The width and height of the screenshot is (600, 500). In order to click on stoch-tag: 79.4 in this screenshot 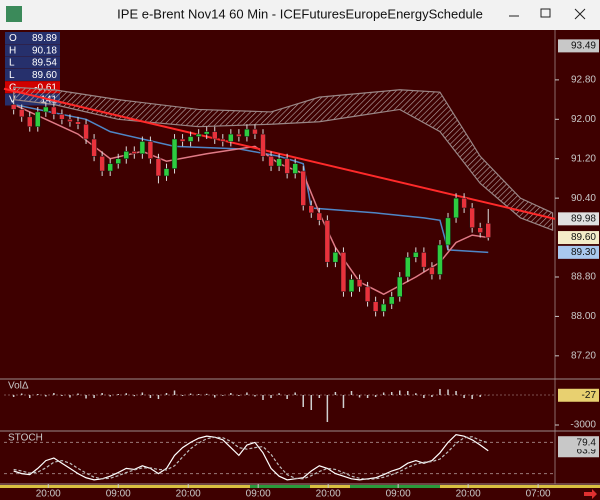, I will do `click(587, 442)`.